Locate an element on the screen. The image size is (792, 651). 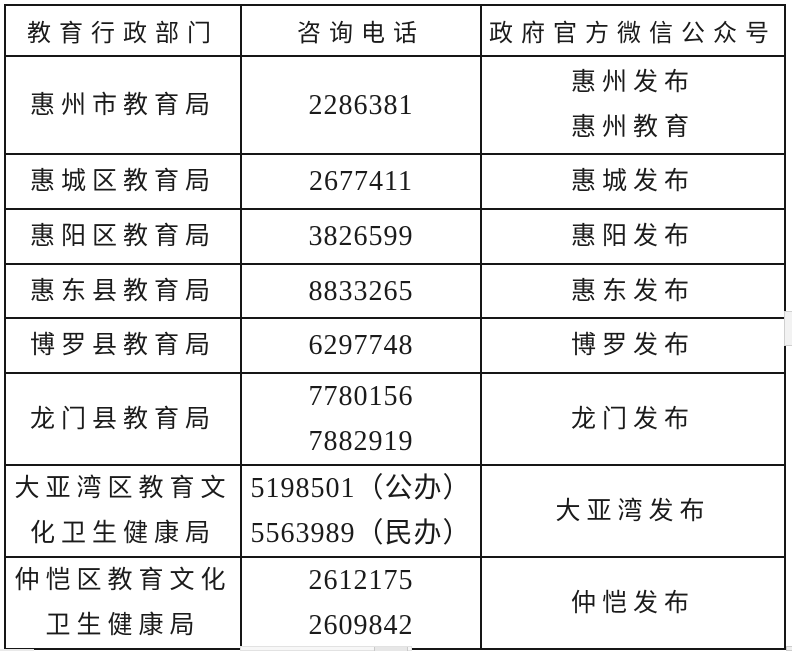
wechat-line: 惠州发布 is located at coordinates (632, 82).